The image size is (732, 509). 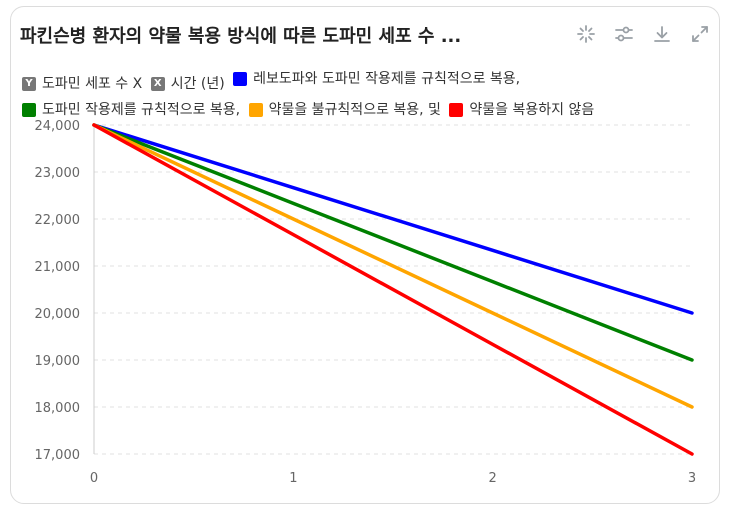 I want to click on x-axis-badge: X, so click(x=157, y=84).